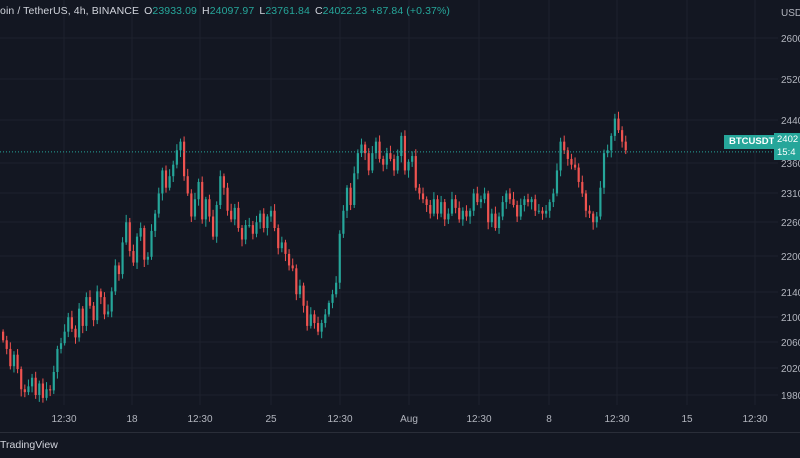 This screenshot has height=458, width=800. I want to click on change-value: +87.84 (+0.37%), so click(410, 11).